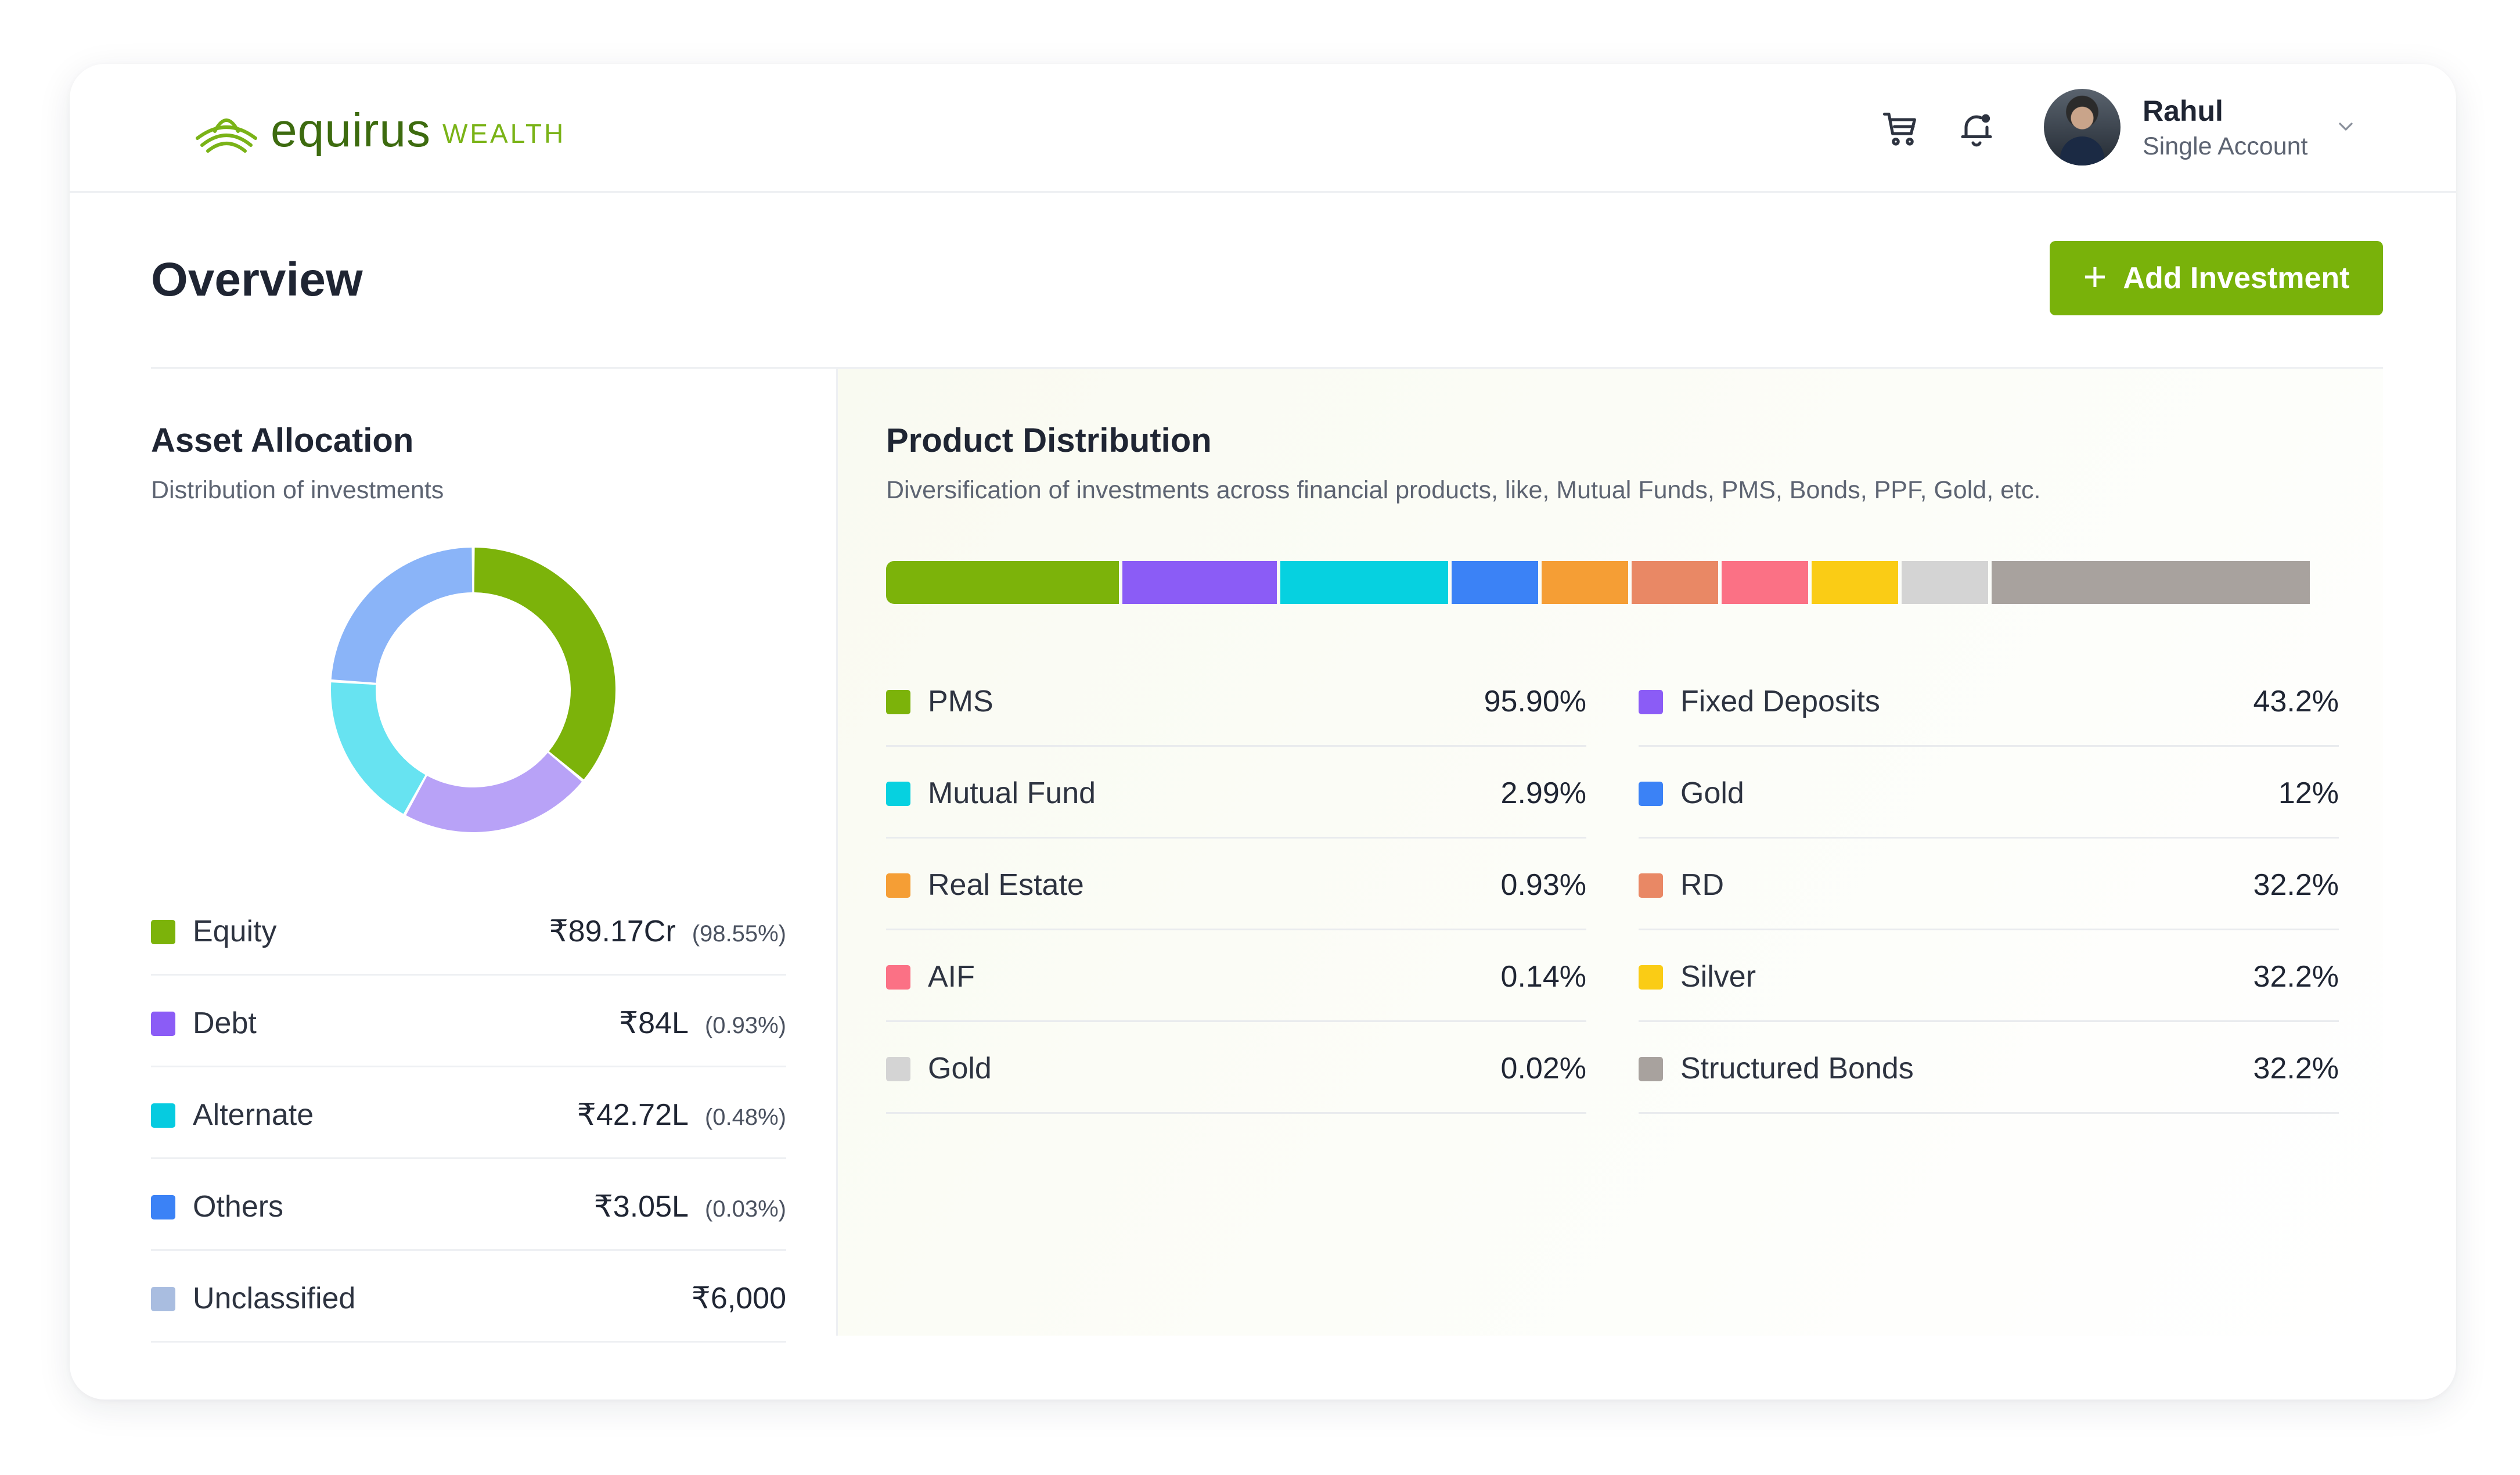 The image size is (2520, 1475). What do you see at coordinates (1236, 976) in the screenshot?
I see `product-row-aif: AIF 0.14%` at bounding box center [1236, 976].